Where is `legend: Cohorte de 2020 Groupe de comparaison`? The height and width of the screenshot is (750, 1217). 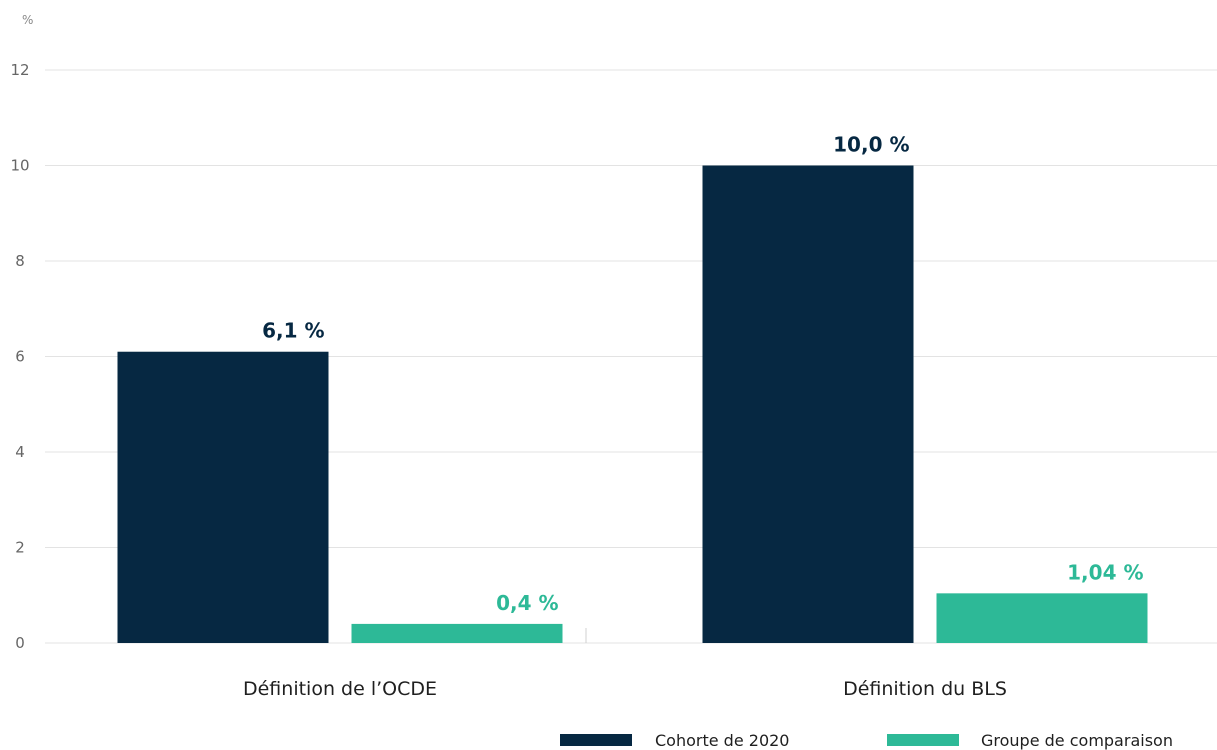 legend: Cohorte de 2020 Groupe de comparaison is located at coordinates (866, 740).